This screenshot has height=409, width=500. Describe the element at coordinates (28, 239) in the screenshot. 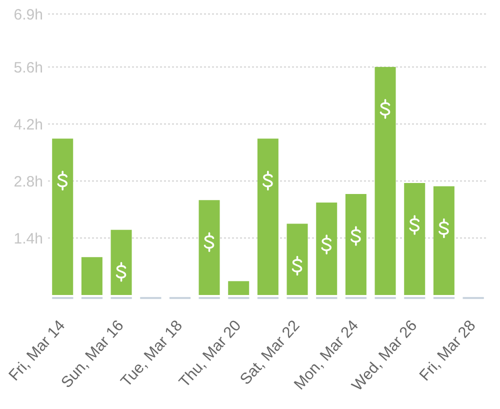

I see `y-tick-label: 1.4h` at that location.